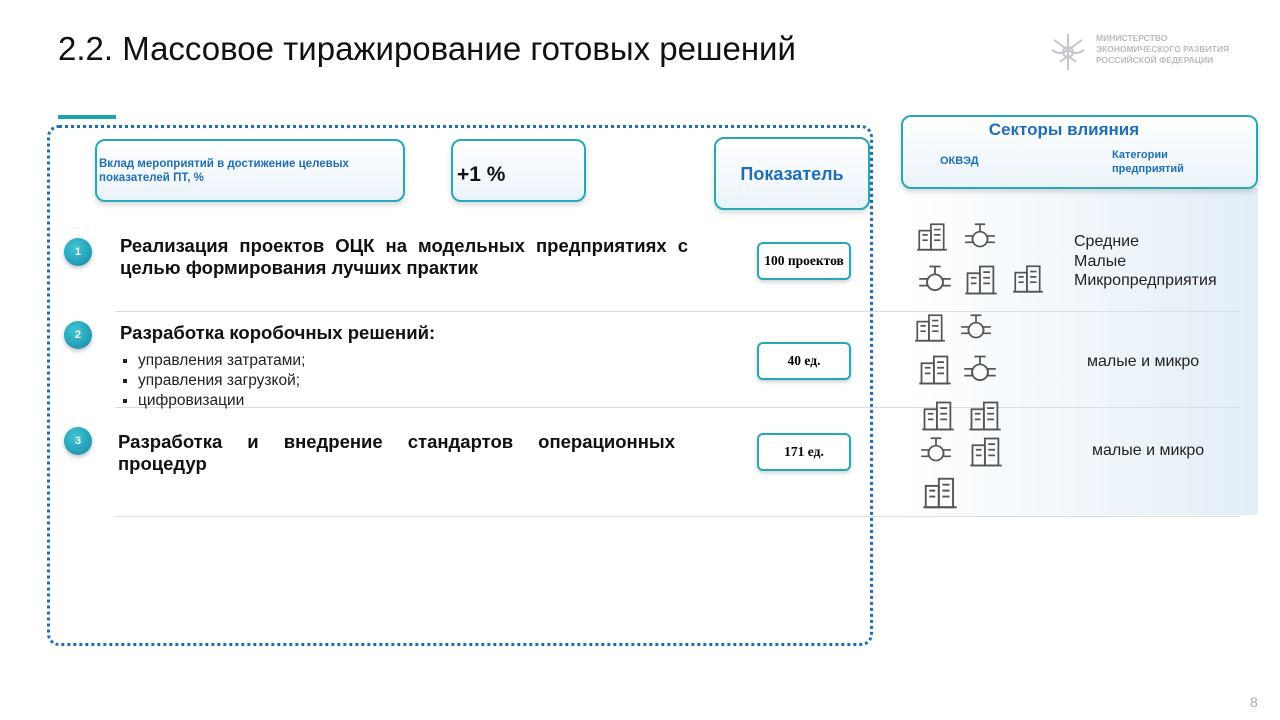  Describe the element at coordinates (87, 117) in the screenshot. I see `accent-bar` at that location.